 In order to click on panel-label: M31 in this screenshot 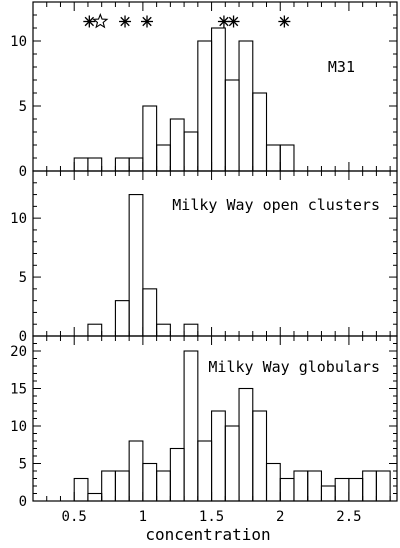, I will do `click(341, 67)`.